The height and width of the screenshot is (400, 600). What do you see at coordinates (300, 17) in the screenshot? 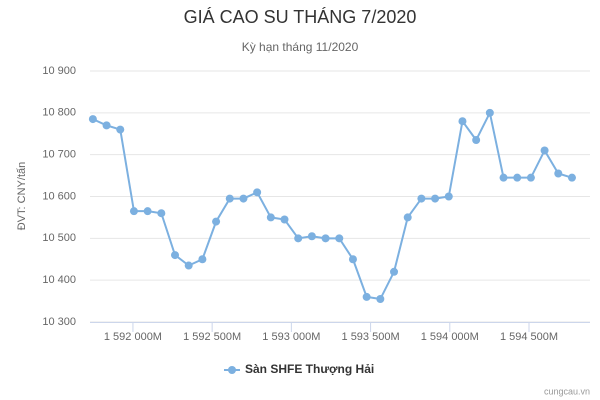
I see `chart-title: GIÁ CAO SU THÁNG 7/2020` at bounding box center [300, 17].